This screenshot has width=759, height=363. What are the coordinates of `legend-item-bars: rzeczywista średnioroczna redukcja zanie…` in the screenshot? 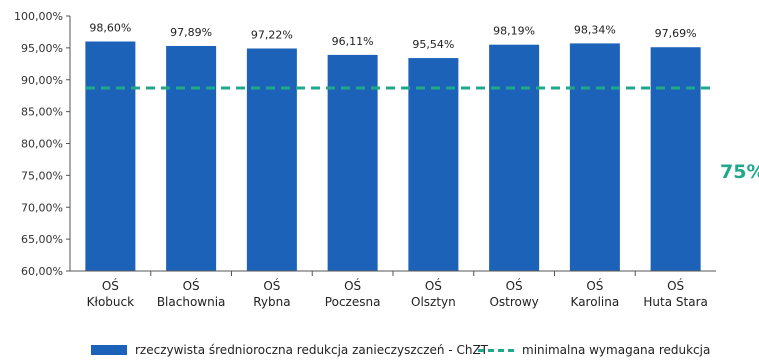 It's located at (289, 350).